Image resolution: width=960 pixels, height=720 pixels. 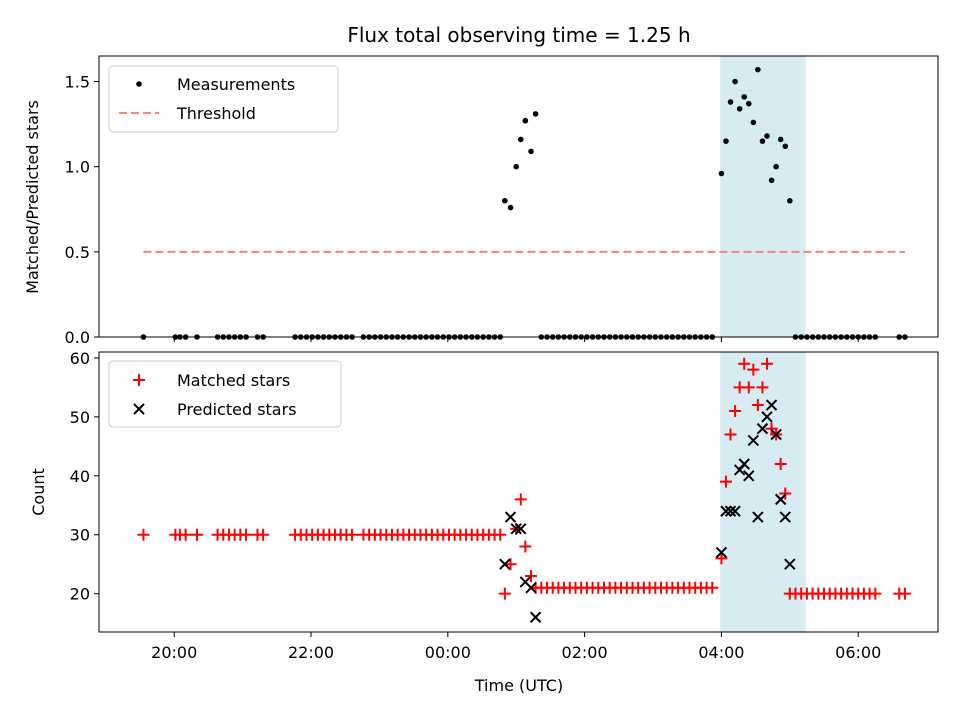 I want to click on count-legend: Matched stars Predicted stars, so click(x=225, y=394).